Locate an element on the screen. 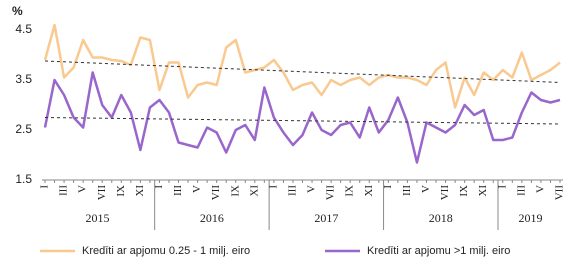 This screenshot has width=579, height=273. year-label: 2016 is located at coordinates (212, 218).